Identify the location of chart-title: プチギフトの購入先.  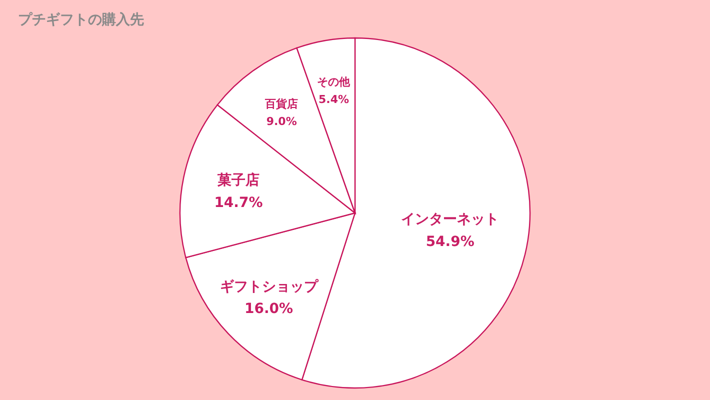
(81, 19).